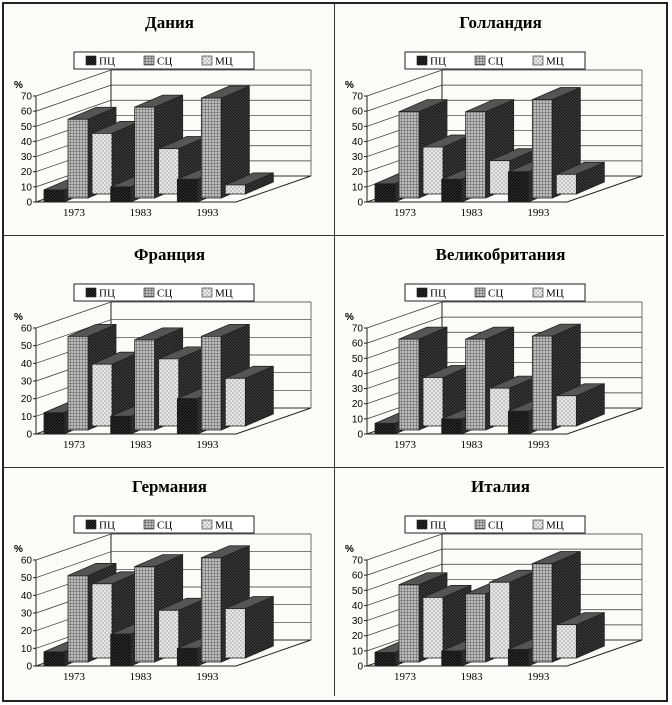  Describe the element at coordinates (225, 142) in the screenshot. I see `bar-sc` at that location.